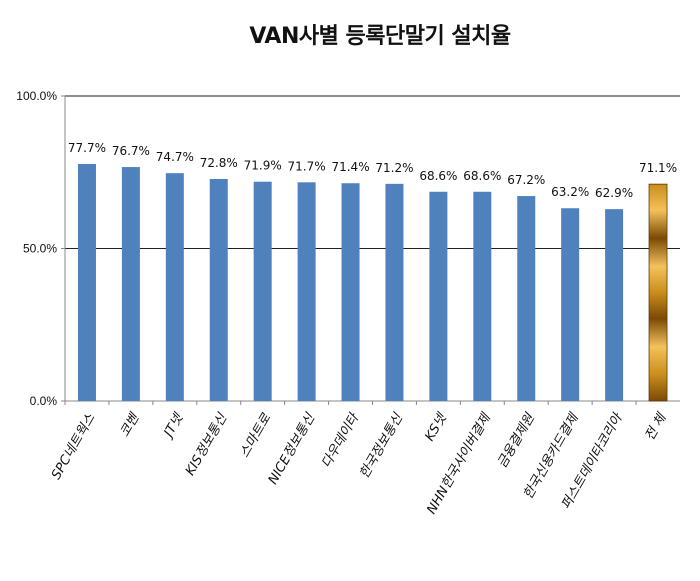 This screenshot has width=700, height=581. I want to click on data-label: 63.2%, so click(570, 192).